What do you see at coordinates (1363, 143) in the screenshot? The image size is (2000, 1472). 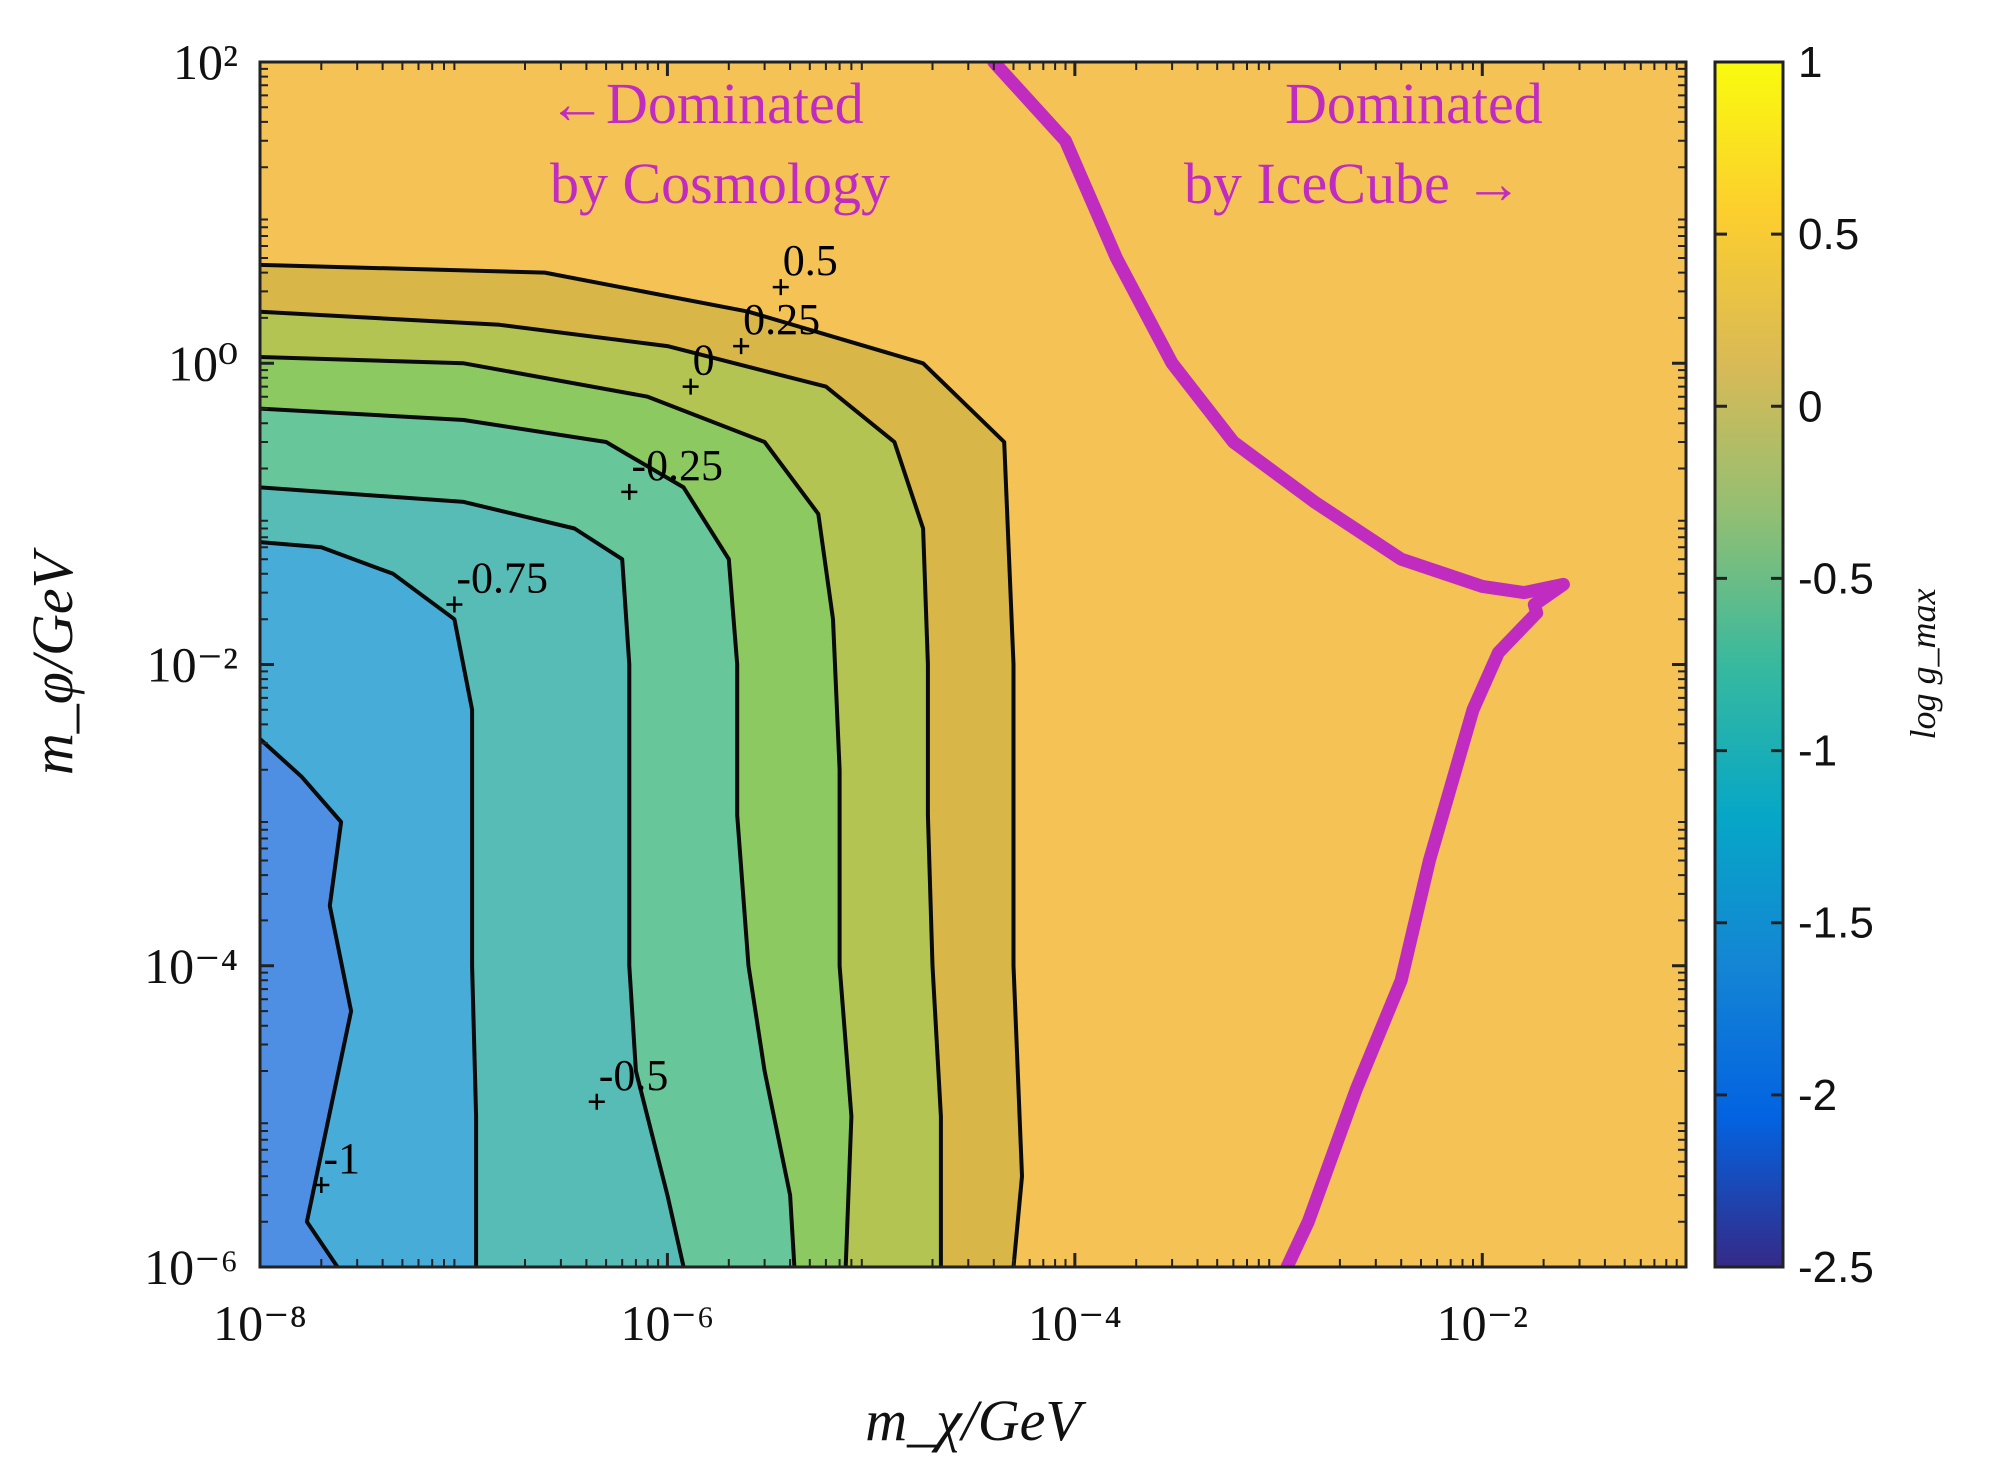 I see `icecube-annotation: Dominated by IceCube →` at bounding box center [1363, 143].